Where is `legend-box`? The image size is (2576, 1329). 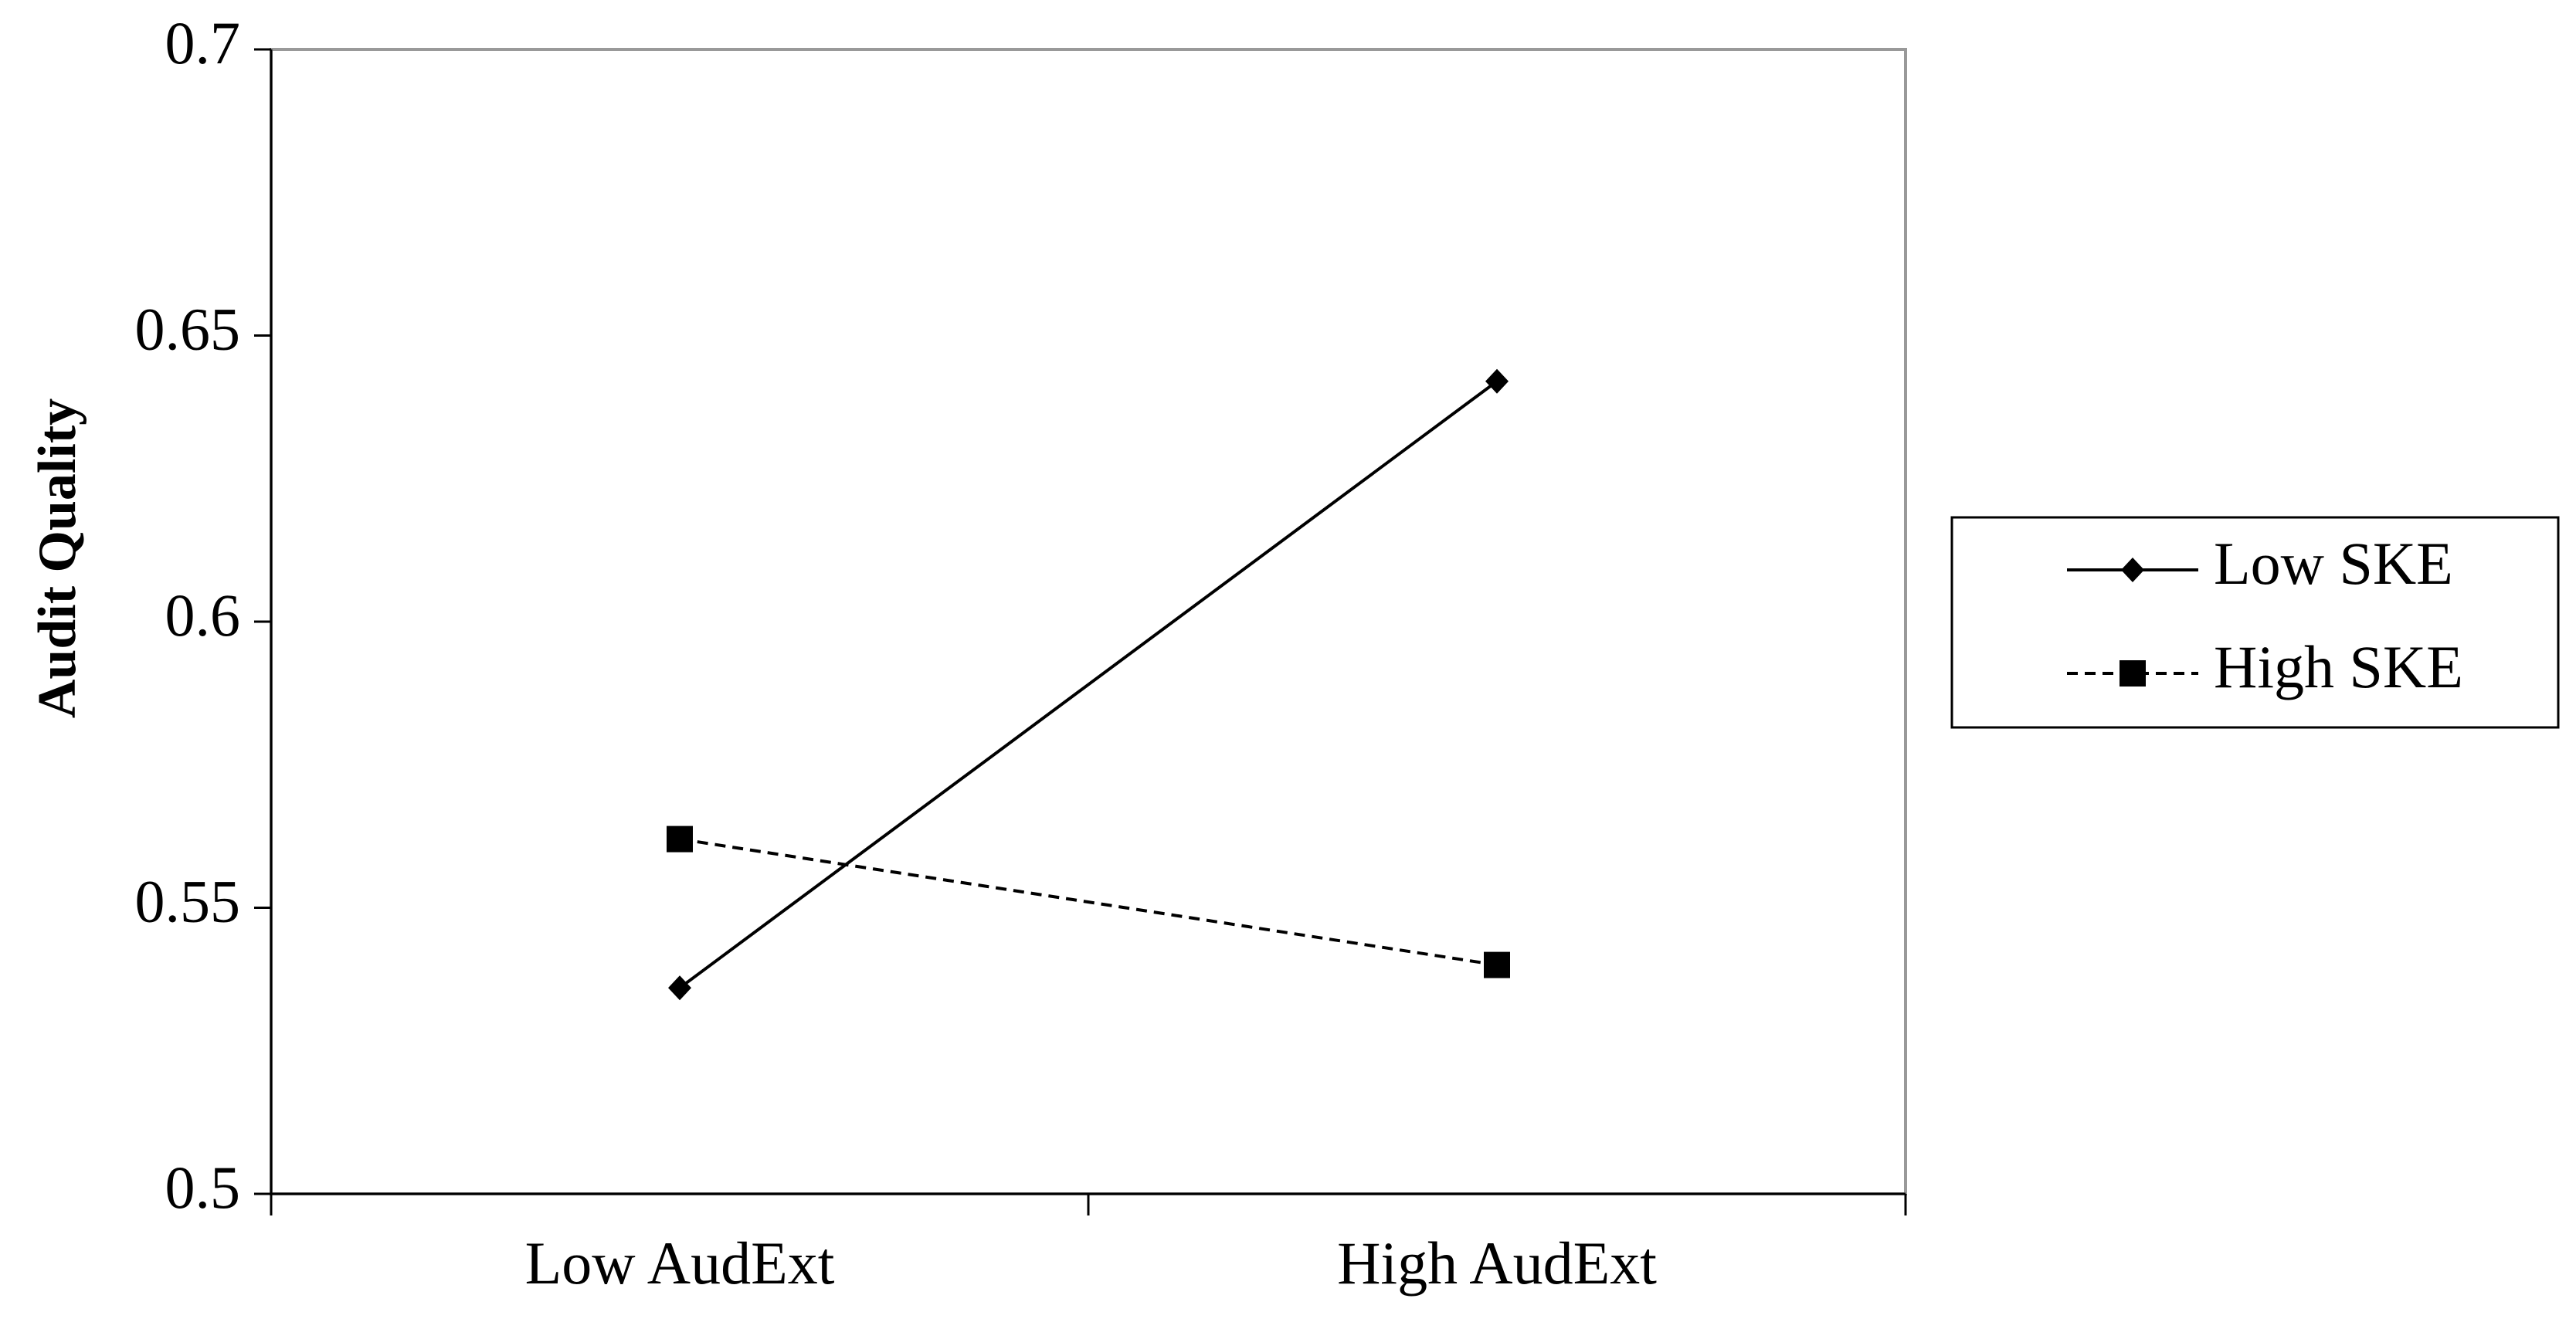
legend-box is located at coordinates (2255, 623).